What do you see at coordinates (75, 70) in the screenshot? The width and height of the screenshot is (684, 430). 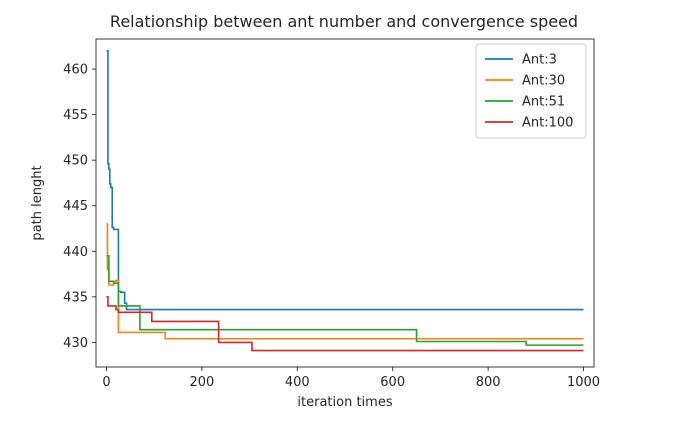 I see `y-tick-label: 460` at bounding box center [75, 70].